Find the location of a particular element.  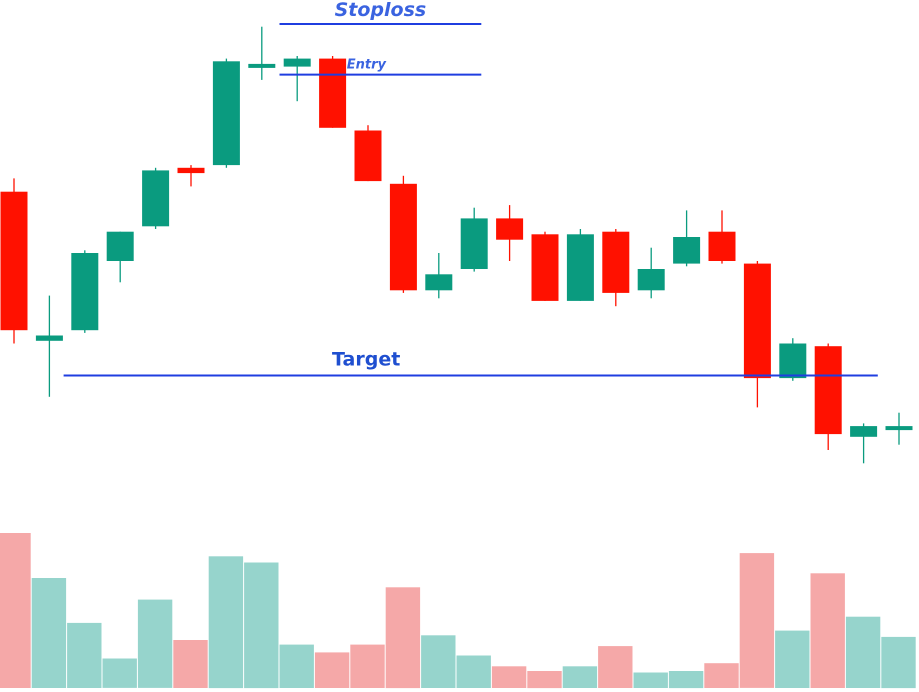

stoploss-label: Stoploss is located at coordinates (381, 10).